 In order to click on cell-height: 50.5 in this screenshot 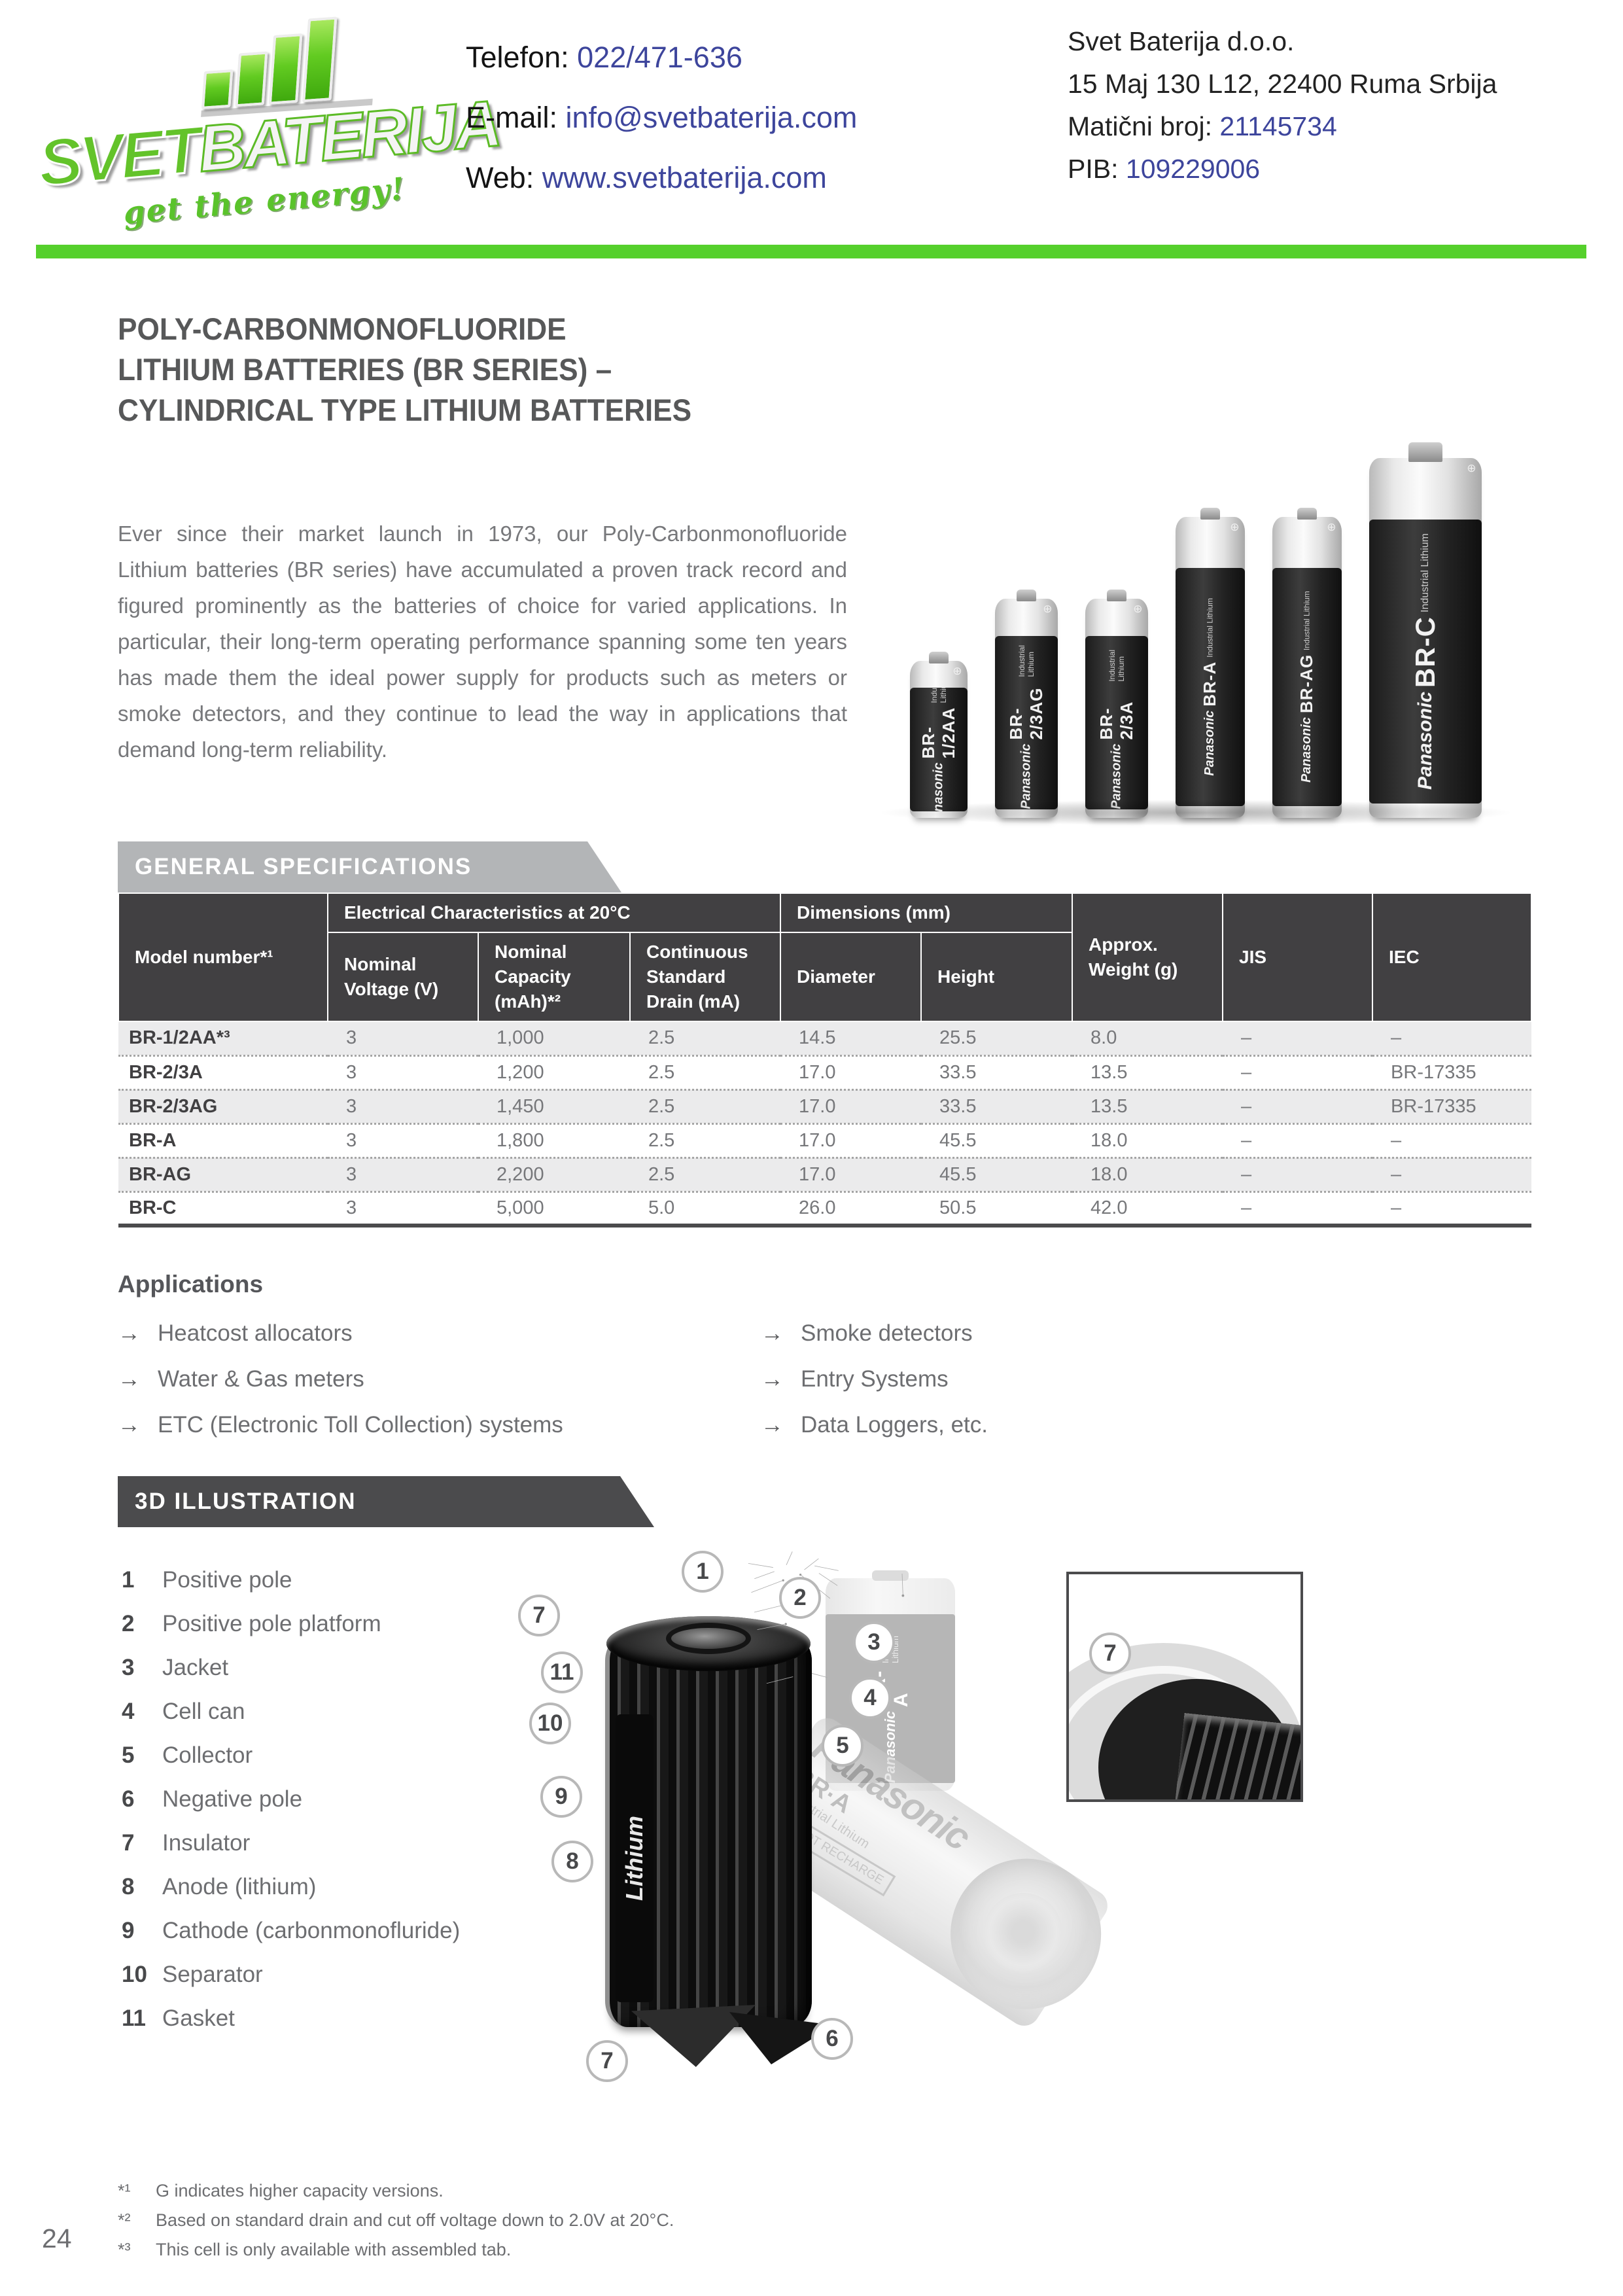, I will do `click(997, 1208)`.